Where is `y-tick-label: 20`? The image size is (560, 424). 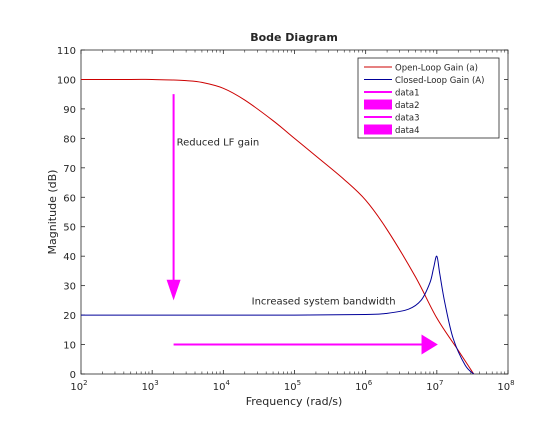 y-tick-label: 20 is located at coordinates (69, 316).